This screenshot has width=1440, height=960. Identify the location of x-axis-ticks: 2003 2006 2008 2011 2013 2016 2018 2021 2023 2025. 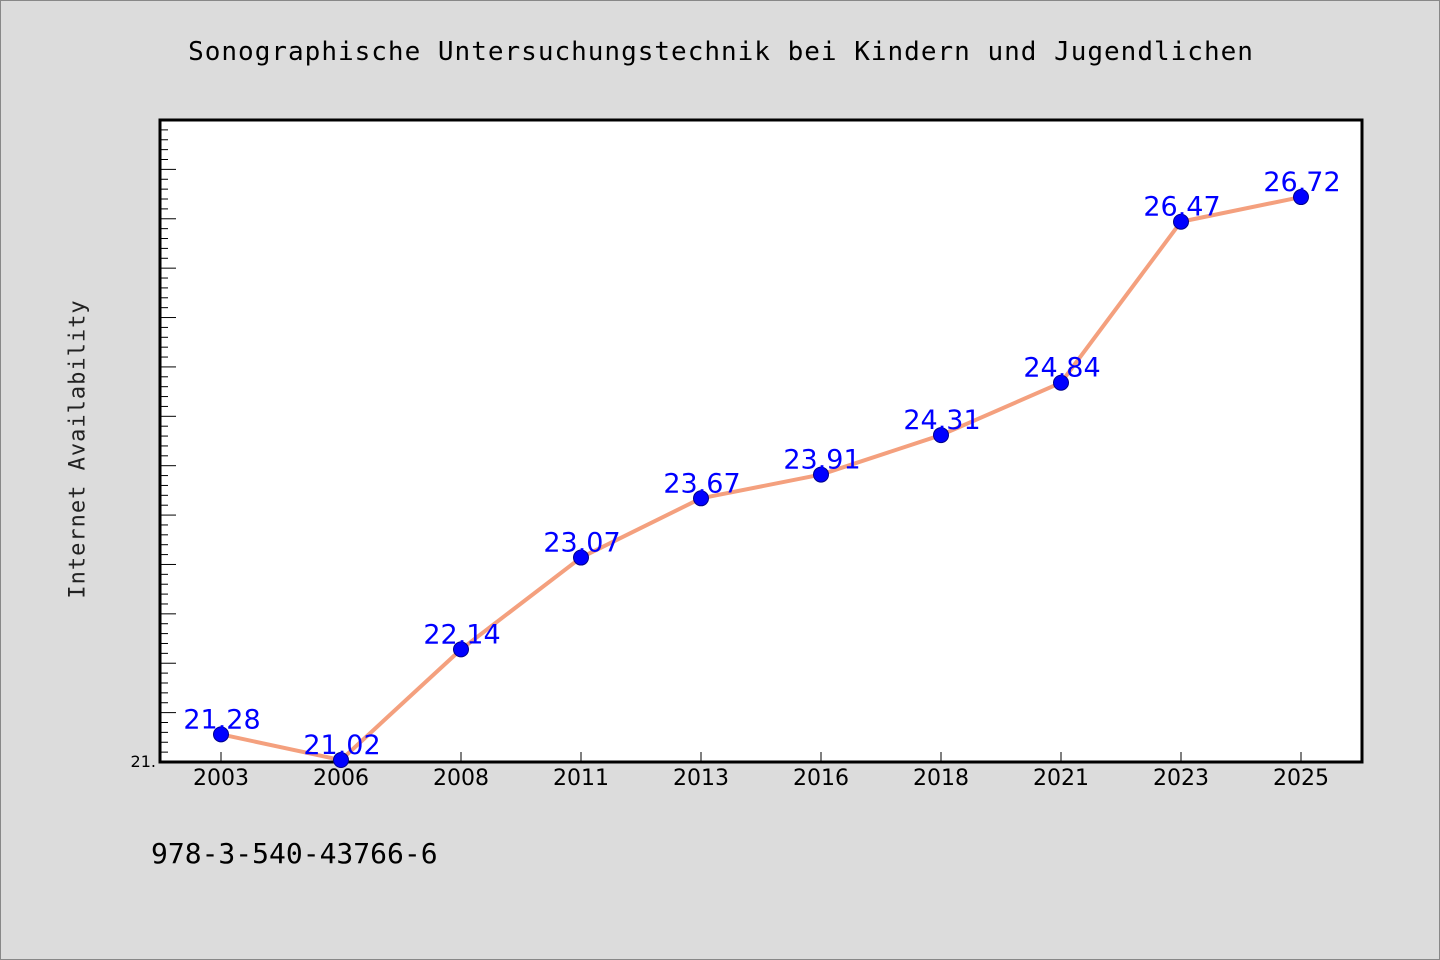
(761, 771).